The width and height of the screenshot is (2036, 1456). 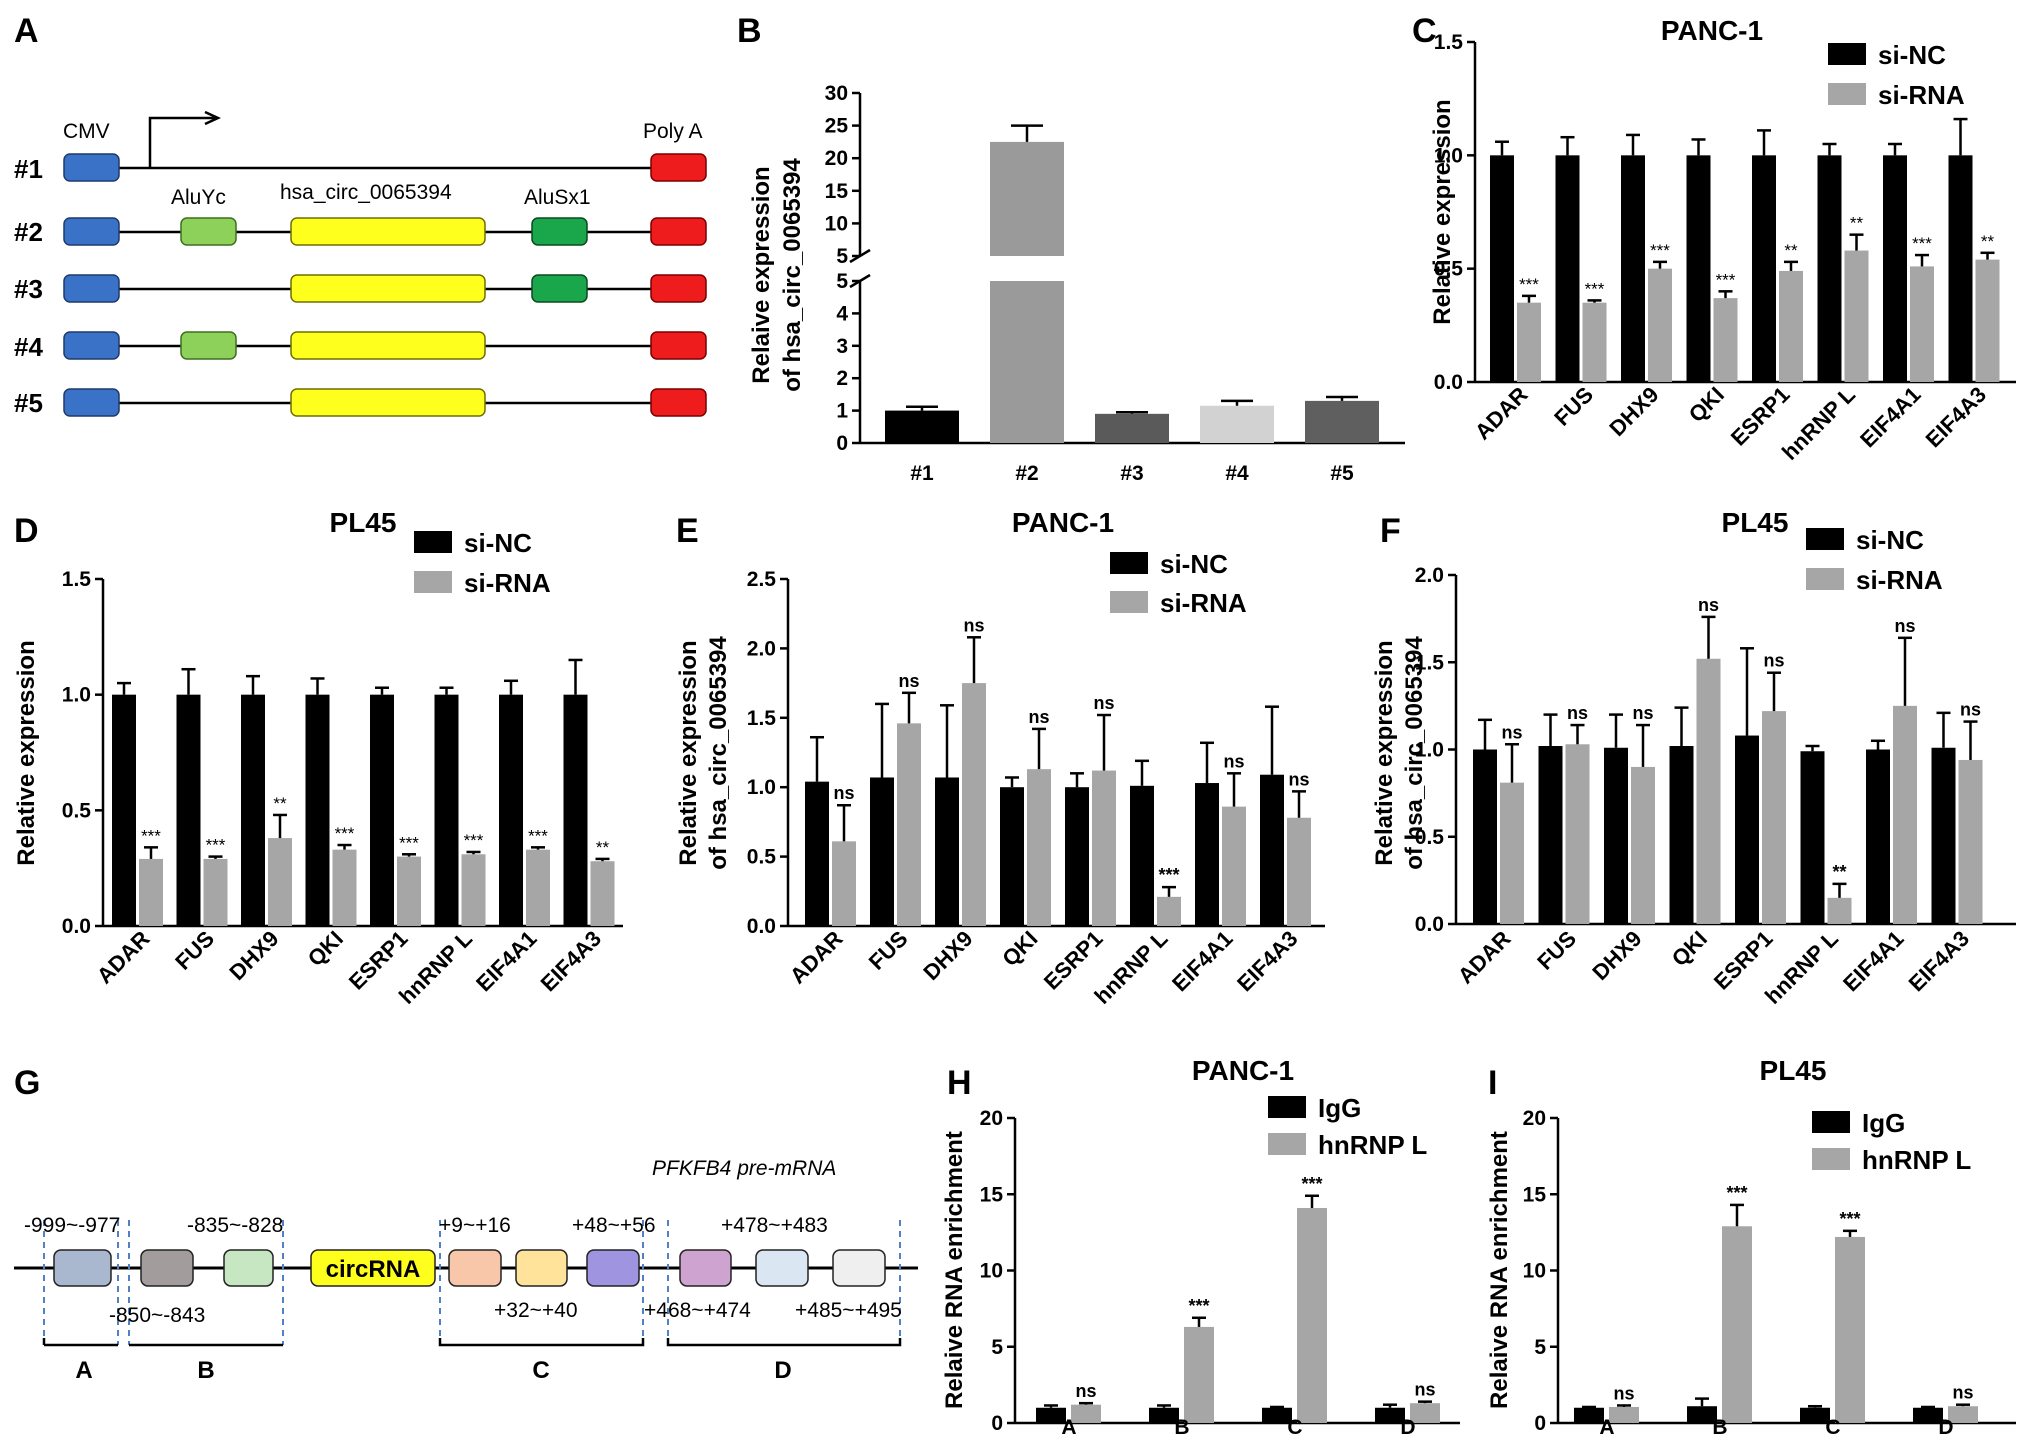 What do you see at coordinates (388, 231) in the screenshot?
I see `circ-block` at bounding box center [388, 231].